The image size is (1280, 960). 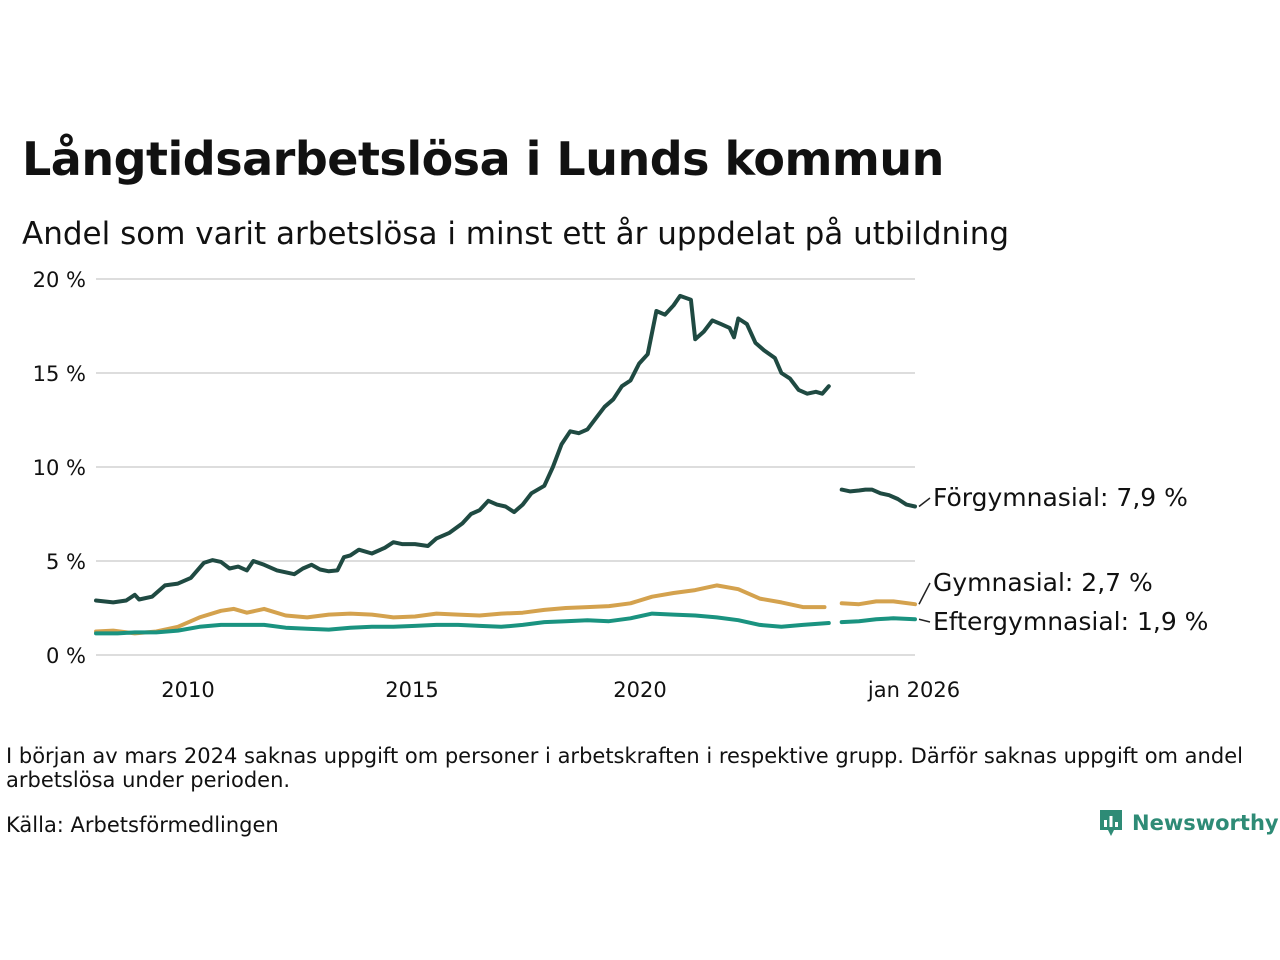 I want to click on newsworthy-logo-icon, so click(x=1111, y=823).